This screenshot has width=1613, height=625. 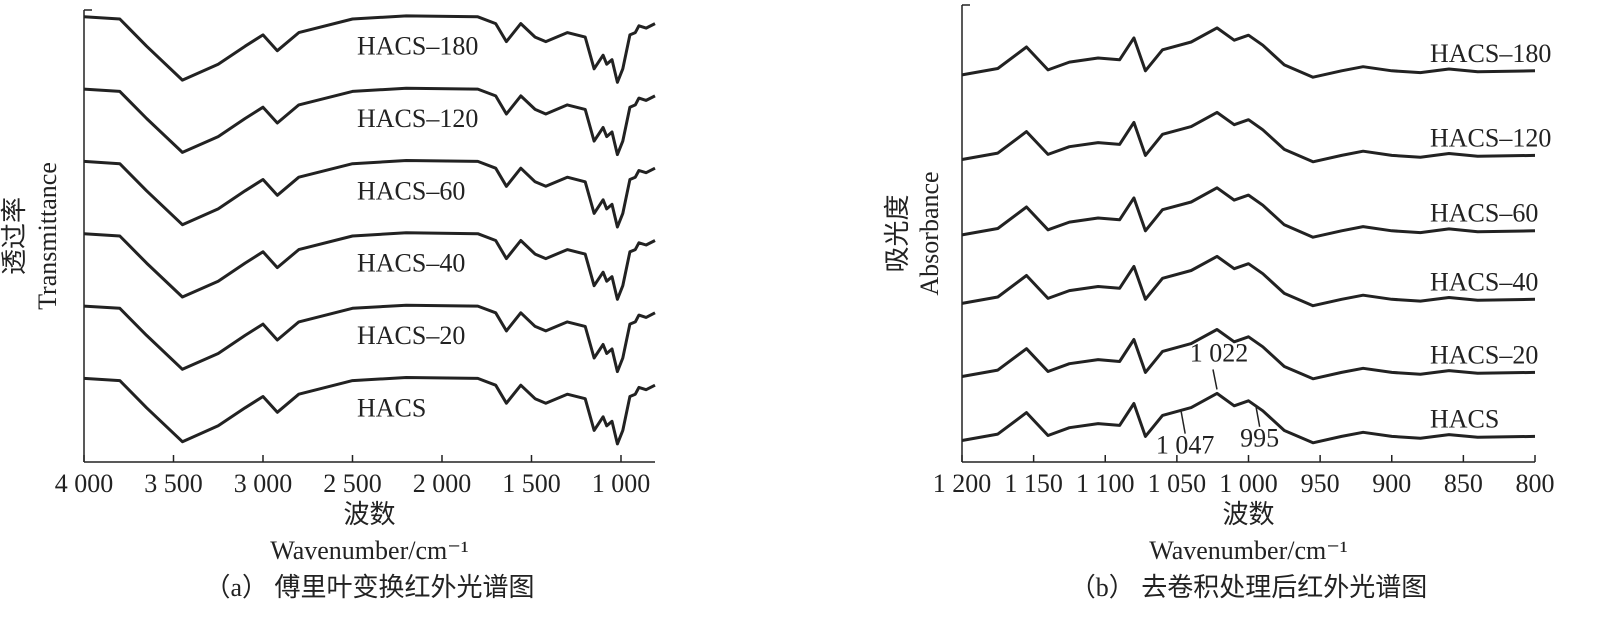 I want to click on annotation: 1 047, so click(x=1185, y=445).